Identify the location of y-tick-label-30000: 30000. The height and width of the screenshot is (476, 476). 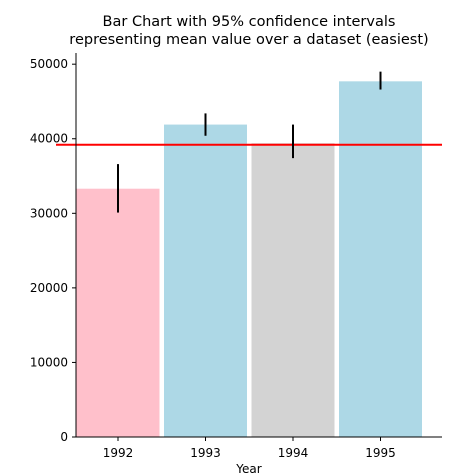
(49, 213).